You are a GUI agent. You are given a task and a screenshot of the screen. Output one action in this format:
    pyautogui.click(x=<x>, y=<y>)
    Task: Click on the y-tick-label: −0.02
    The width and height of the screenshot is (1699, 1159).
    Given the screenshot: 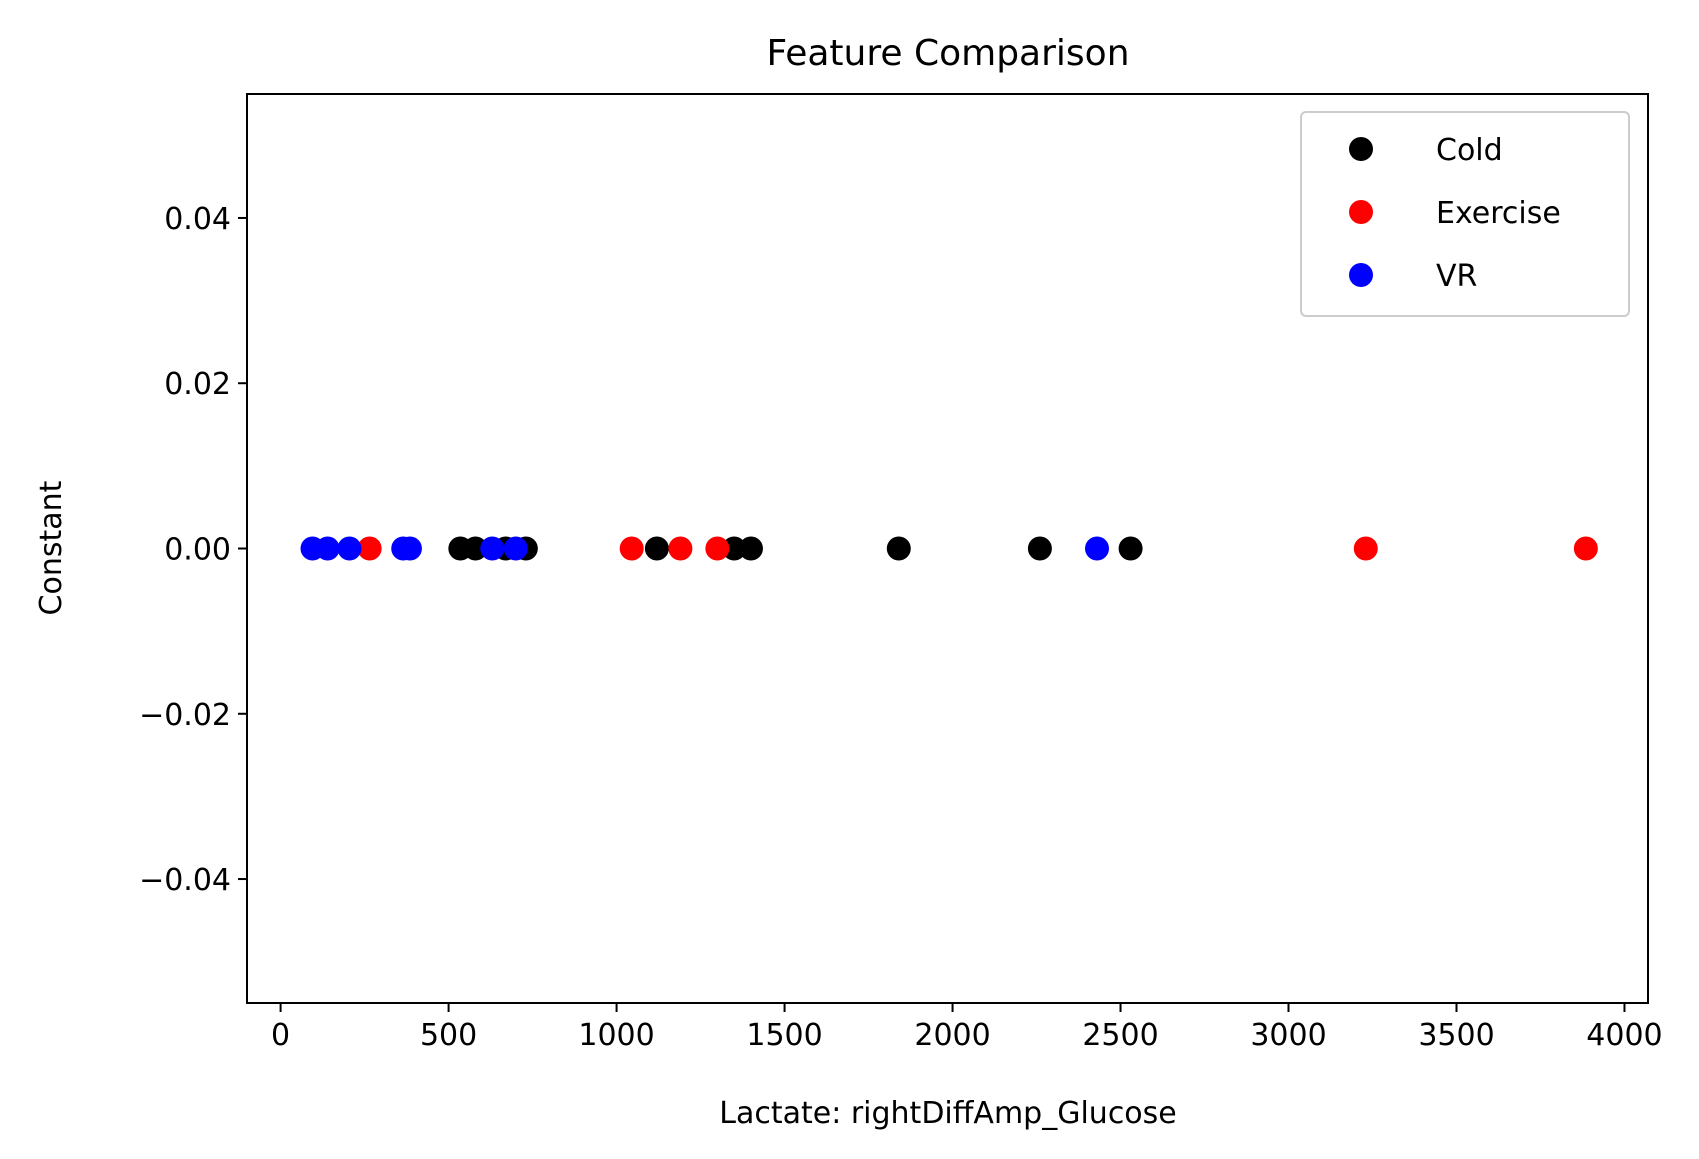 What is the action you would take?
    pyautogui.click(x=185, y=715)
    